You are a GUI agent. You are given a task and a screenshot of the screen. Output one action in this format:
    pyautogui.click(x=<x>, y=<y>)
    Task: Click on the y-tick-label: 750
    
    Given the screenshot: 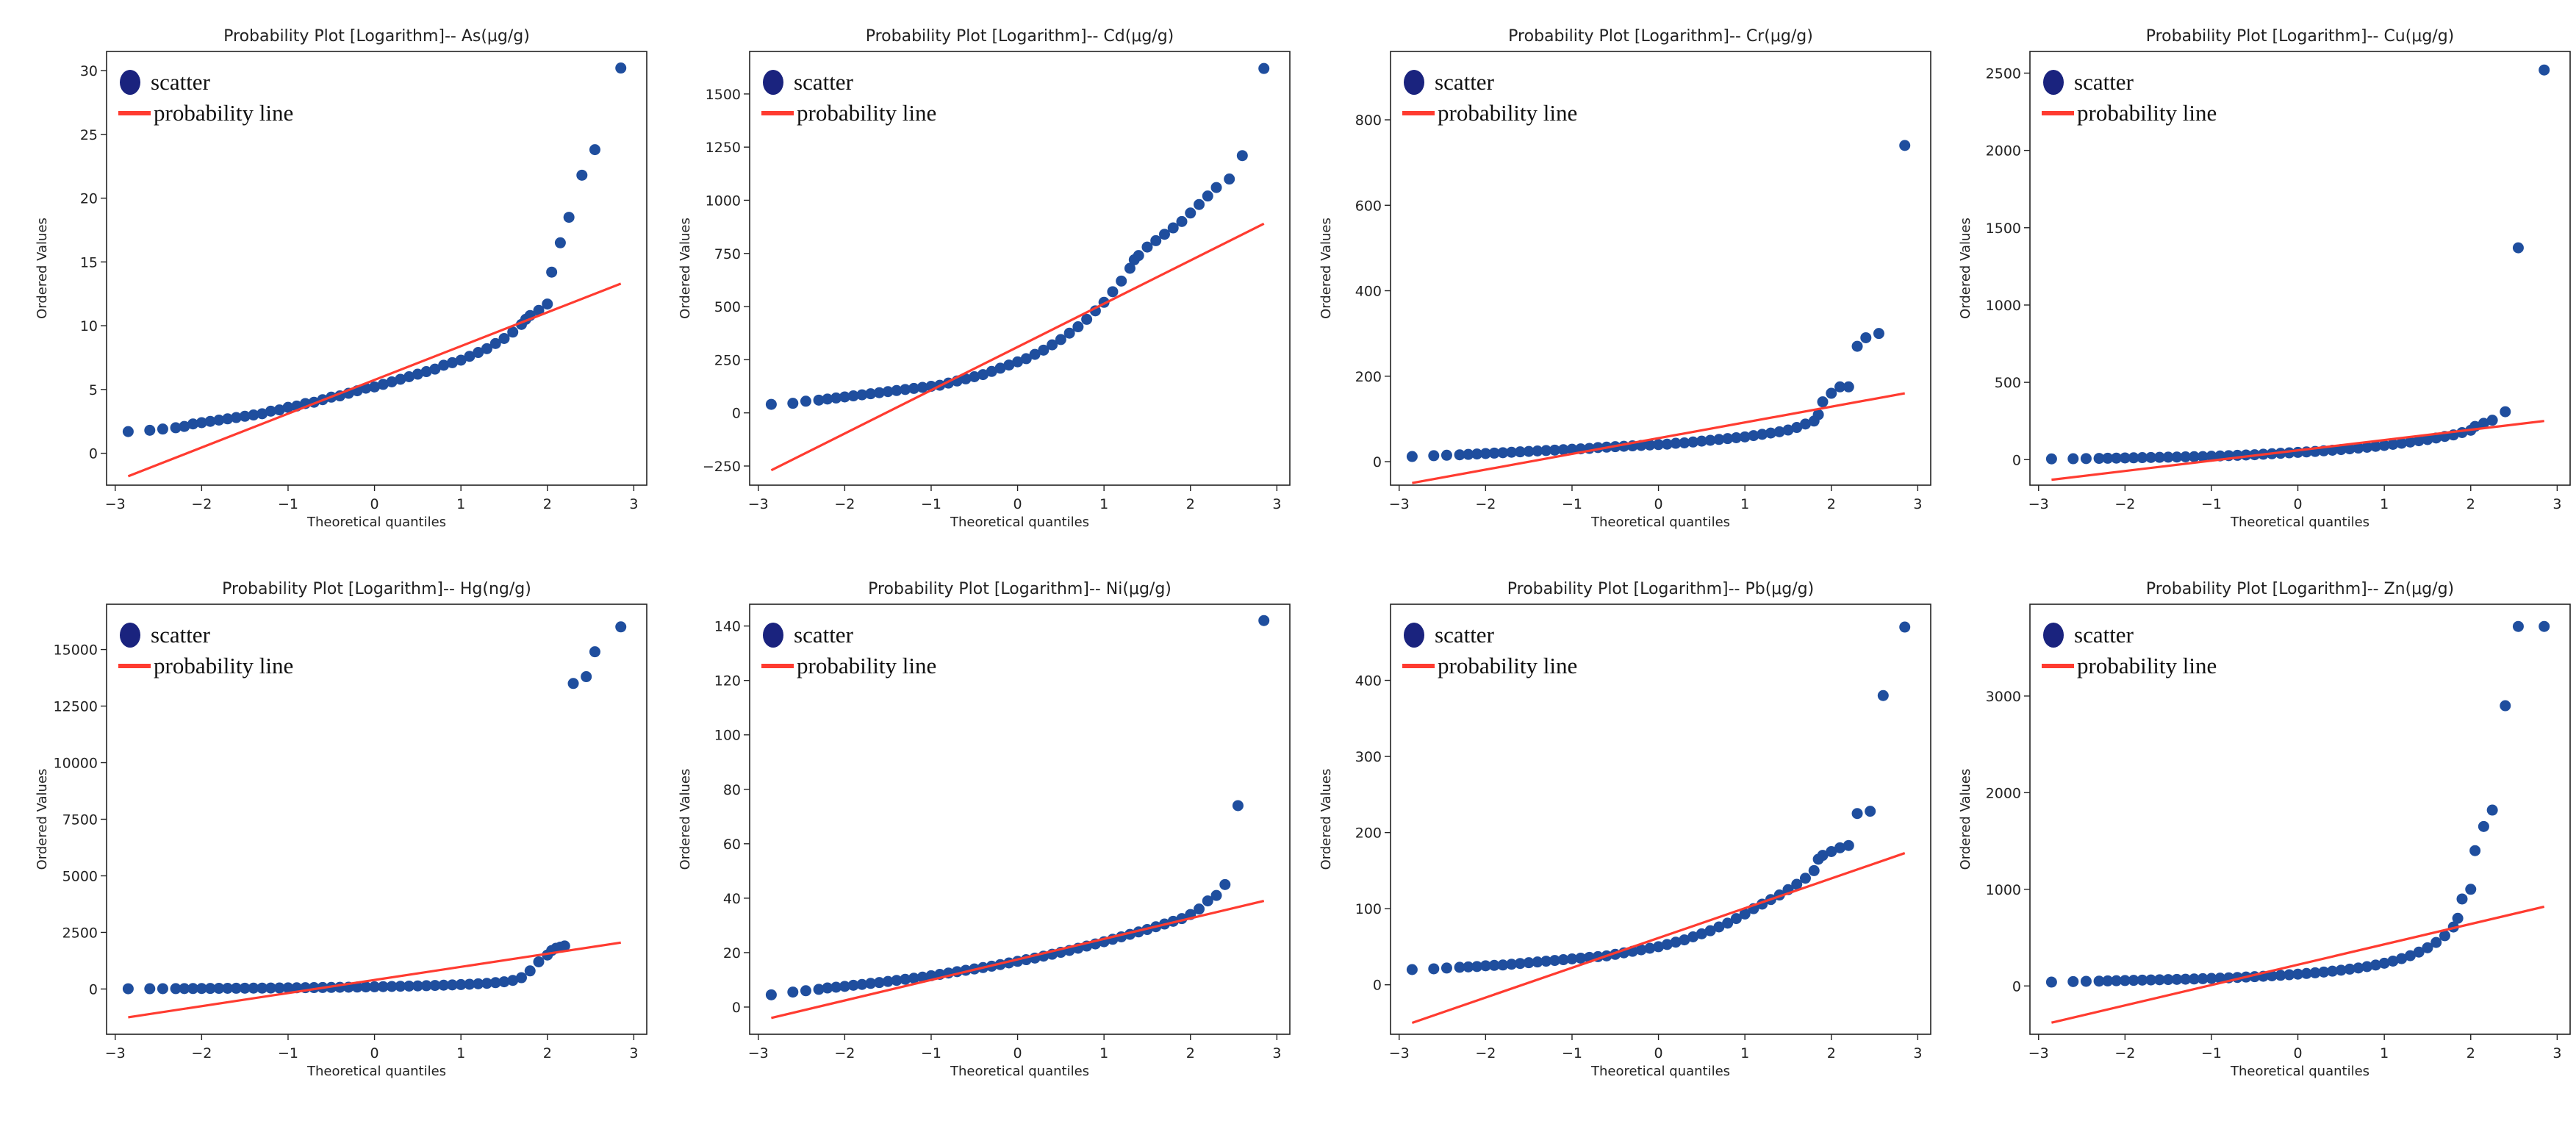 What is the action you would take?
    pyautogui.click(x=727, y=254)
    